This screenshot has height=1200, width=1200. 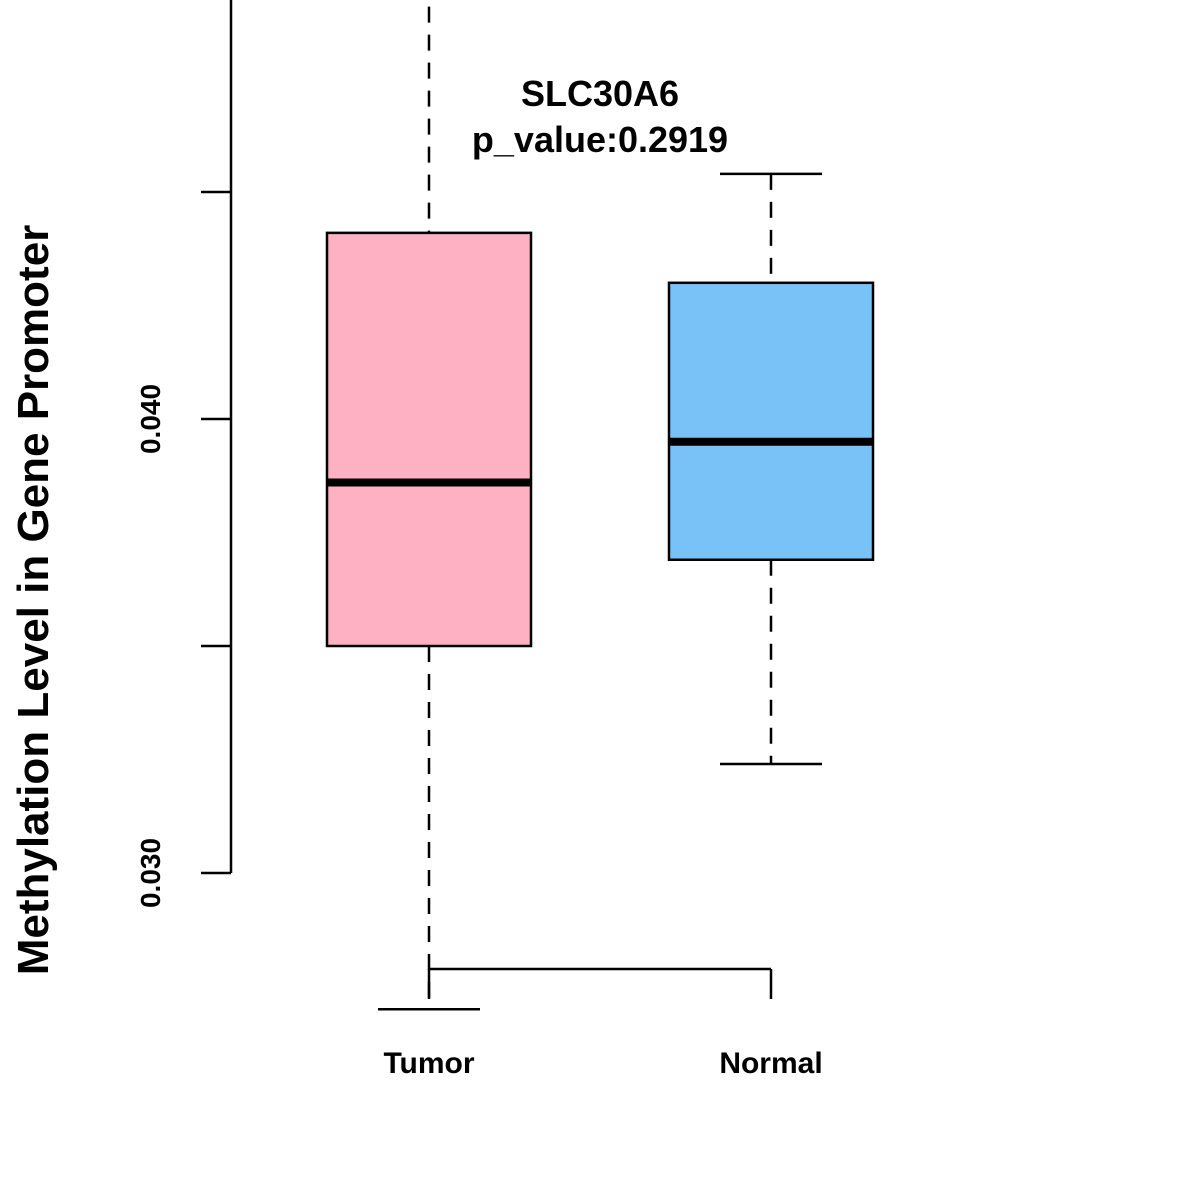 What do you see at coordinates (770, 1063) in the screenshot?
I see `x-tick-label-normal: Normal` at bounding box center [770, 1063].